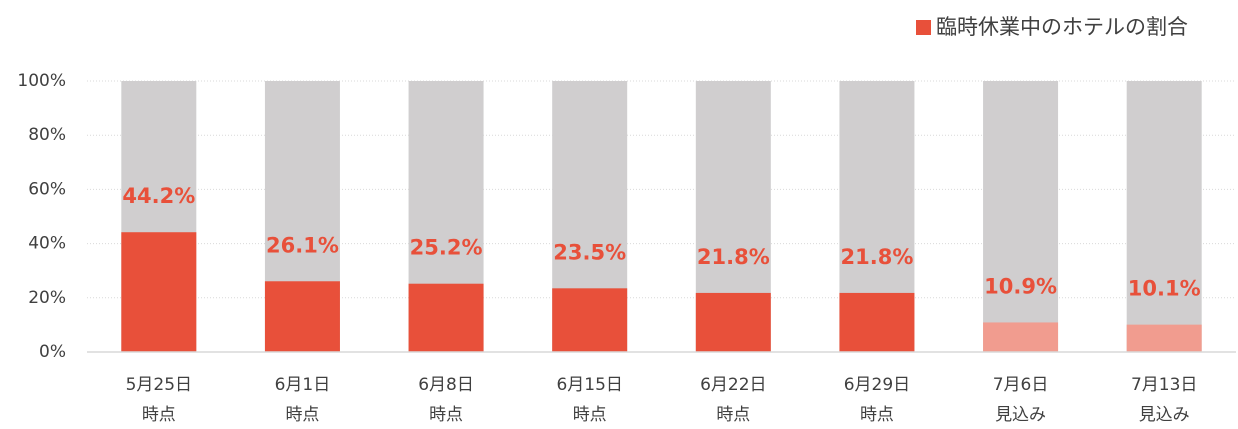 This screenshot has width=1238, height=429. Describe the element at coordinates (923, 27) in the screenshot. I see `legend-swatch` at that location.